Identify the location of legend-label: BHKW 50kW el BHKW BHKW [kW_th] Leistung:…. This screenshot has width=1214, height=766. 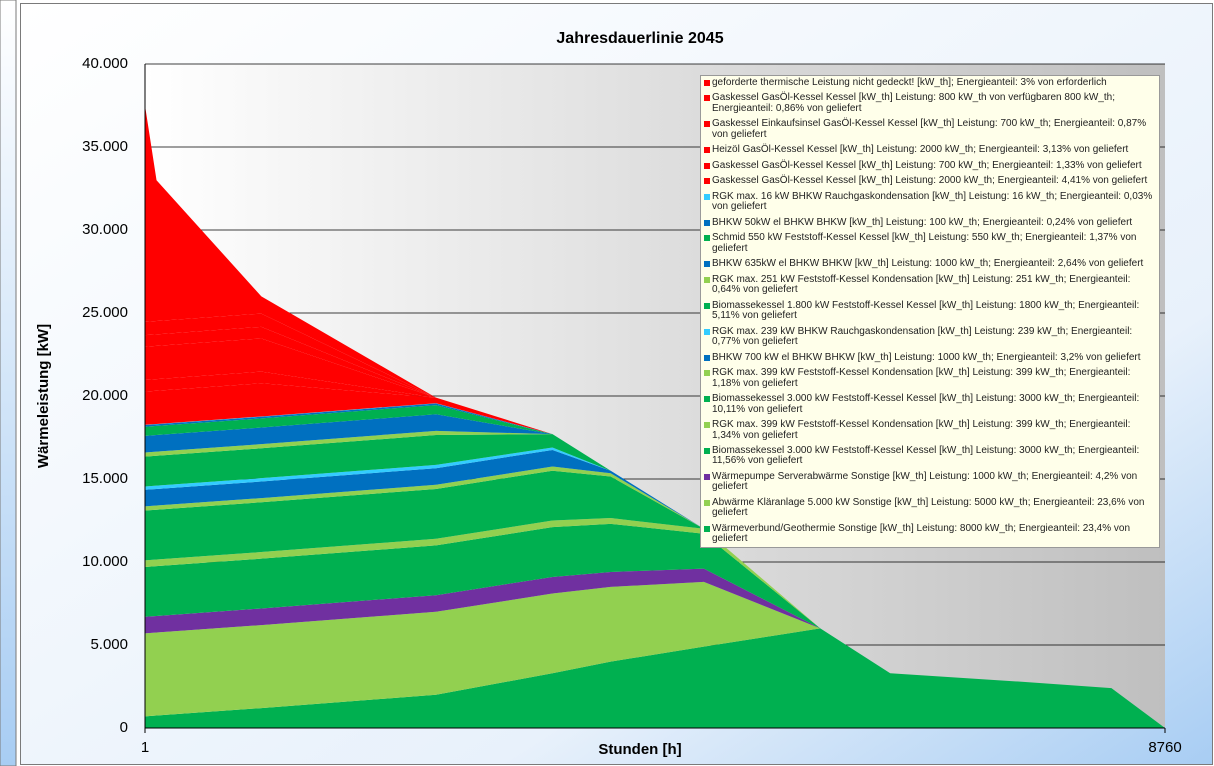
(922, 222).